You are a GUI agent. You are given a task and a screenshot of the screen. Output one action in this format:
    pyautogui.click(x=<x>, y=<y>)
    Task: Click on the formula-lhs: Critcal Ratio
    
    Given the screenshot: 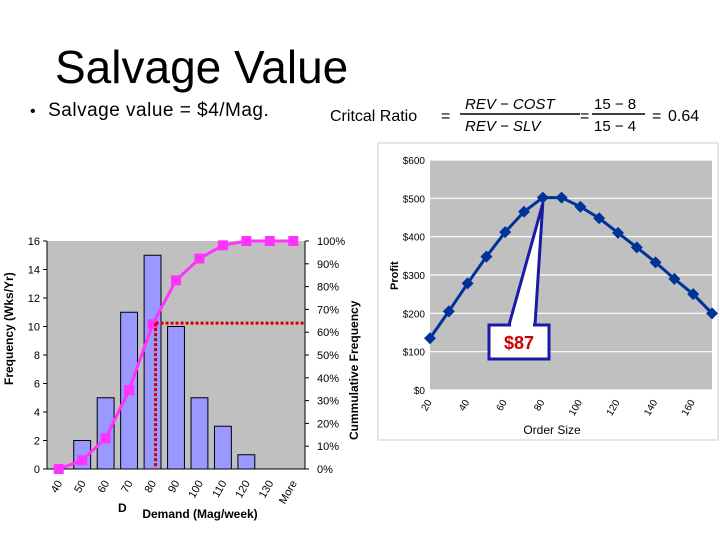 What is the action you would take?
    pyautogui.click(x=373, y=116)
    